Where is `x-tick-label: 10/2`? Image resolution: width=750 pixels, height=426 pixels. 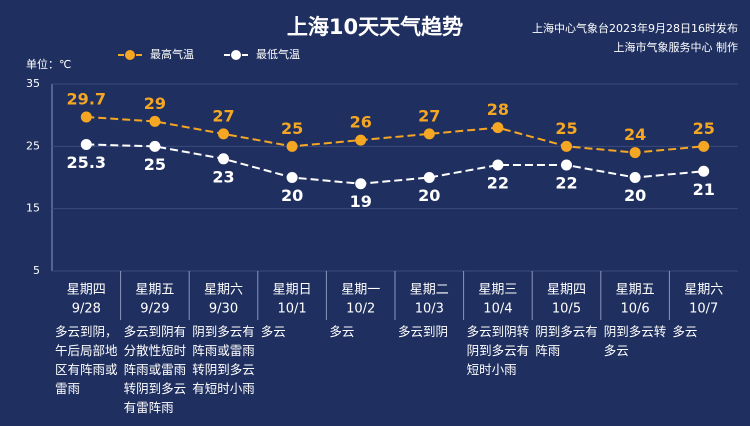 x-tick-label: 10/2 is located at coordinates (360, 309).